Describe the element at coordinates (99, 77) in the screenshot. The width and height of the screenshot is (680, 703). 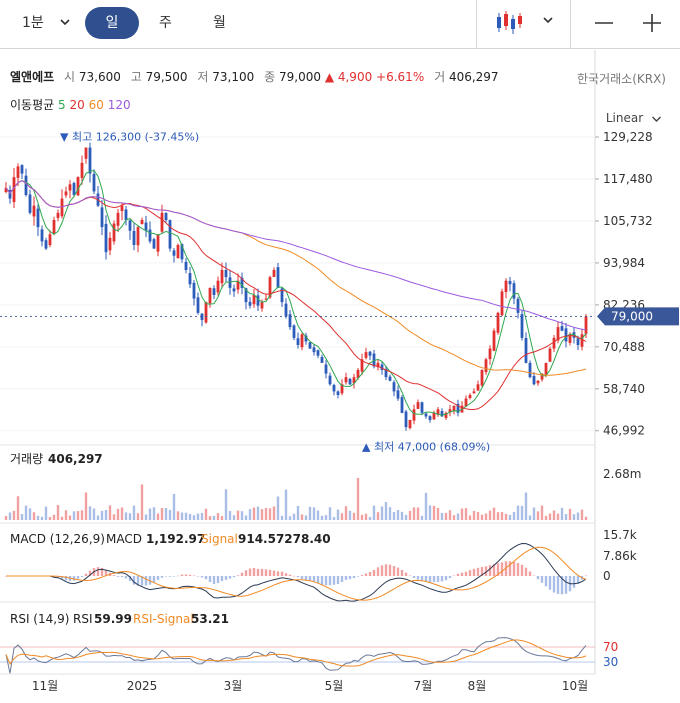
I see `open-value: 73,600` at that location.